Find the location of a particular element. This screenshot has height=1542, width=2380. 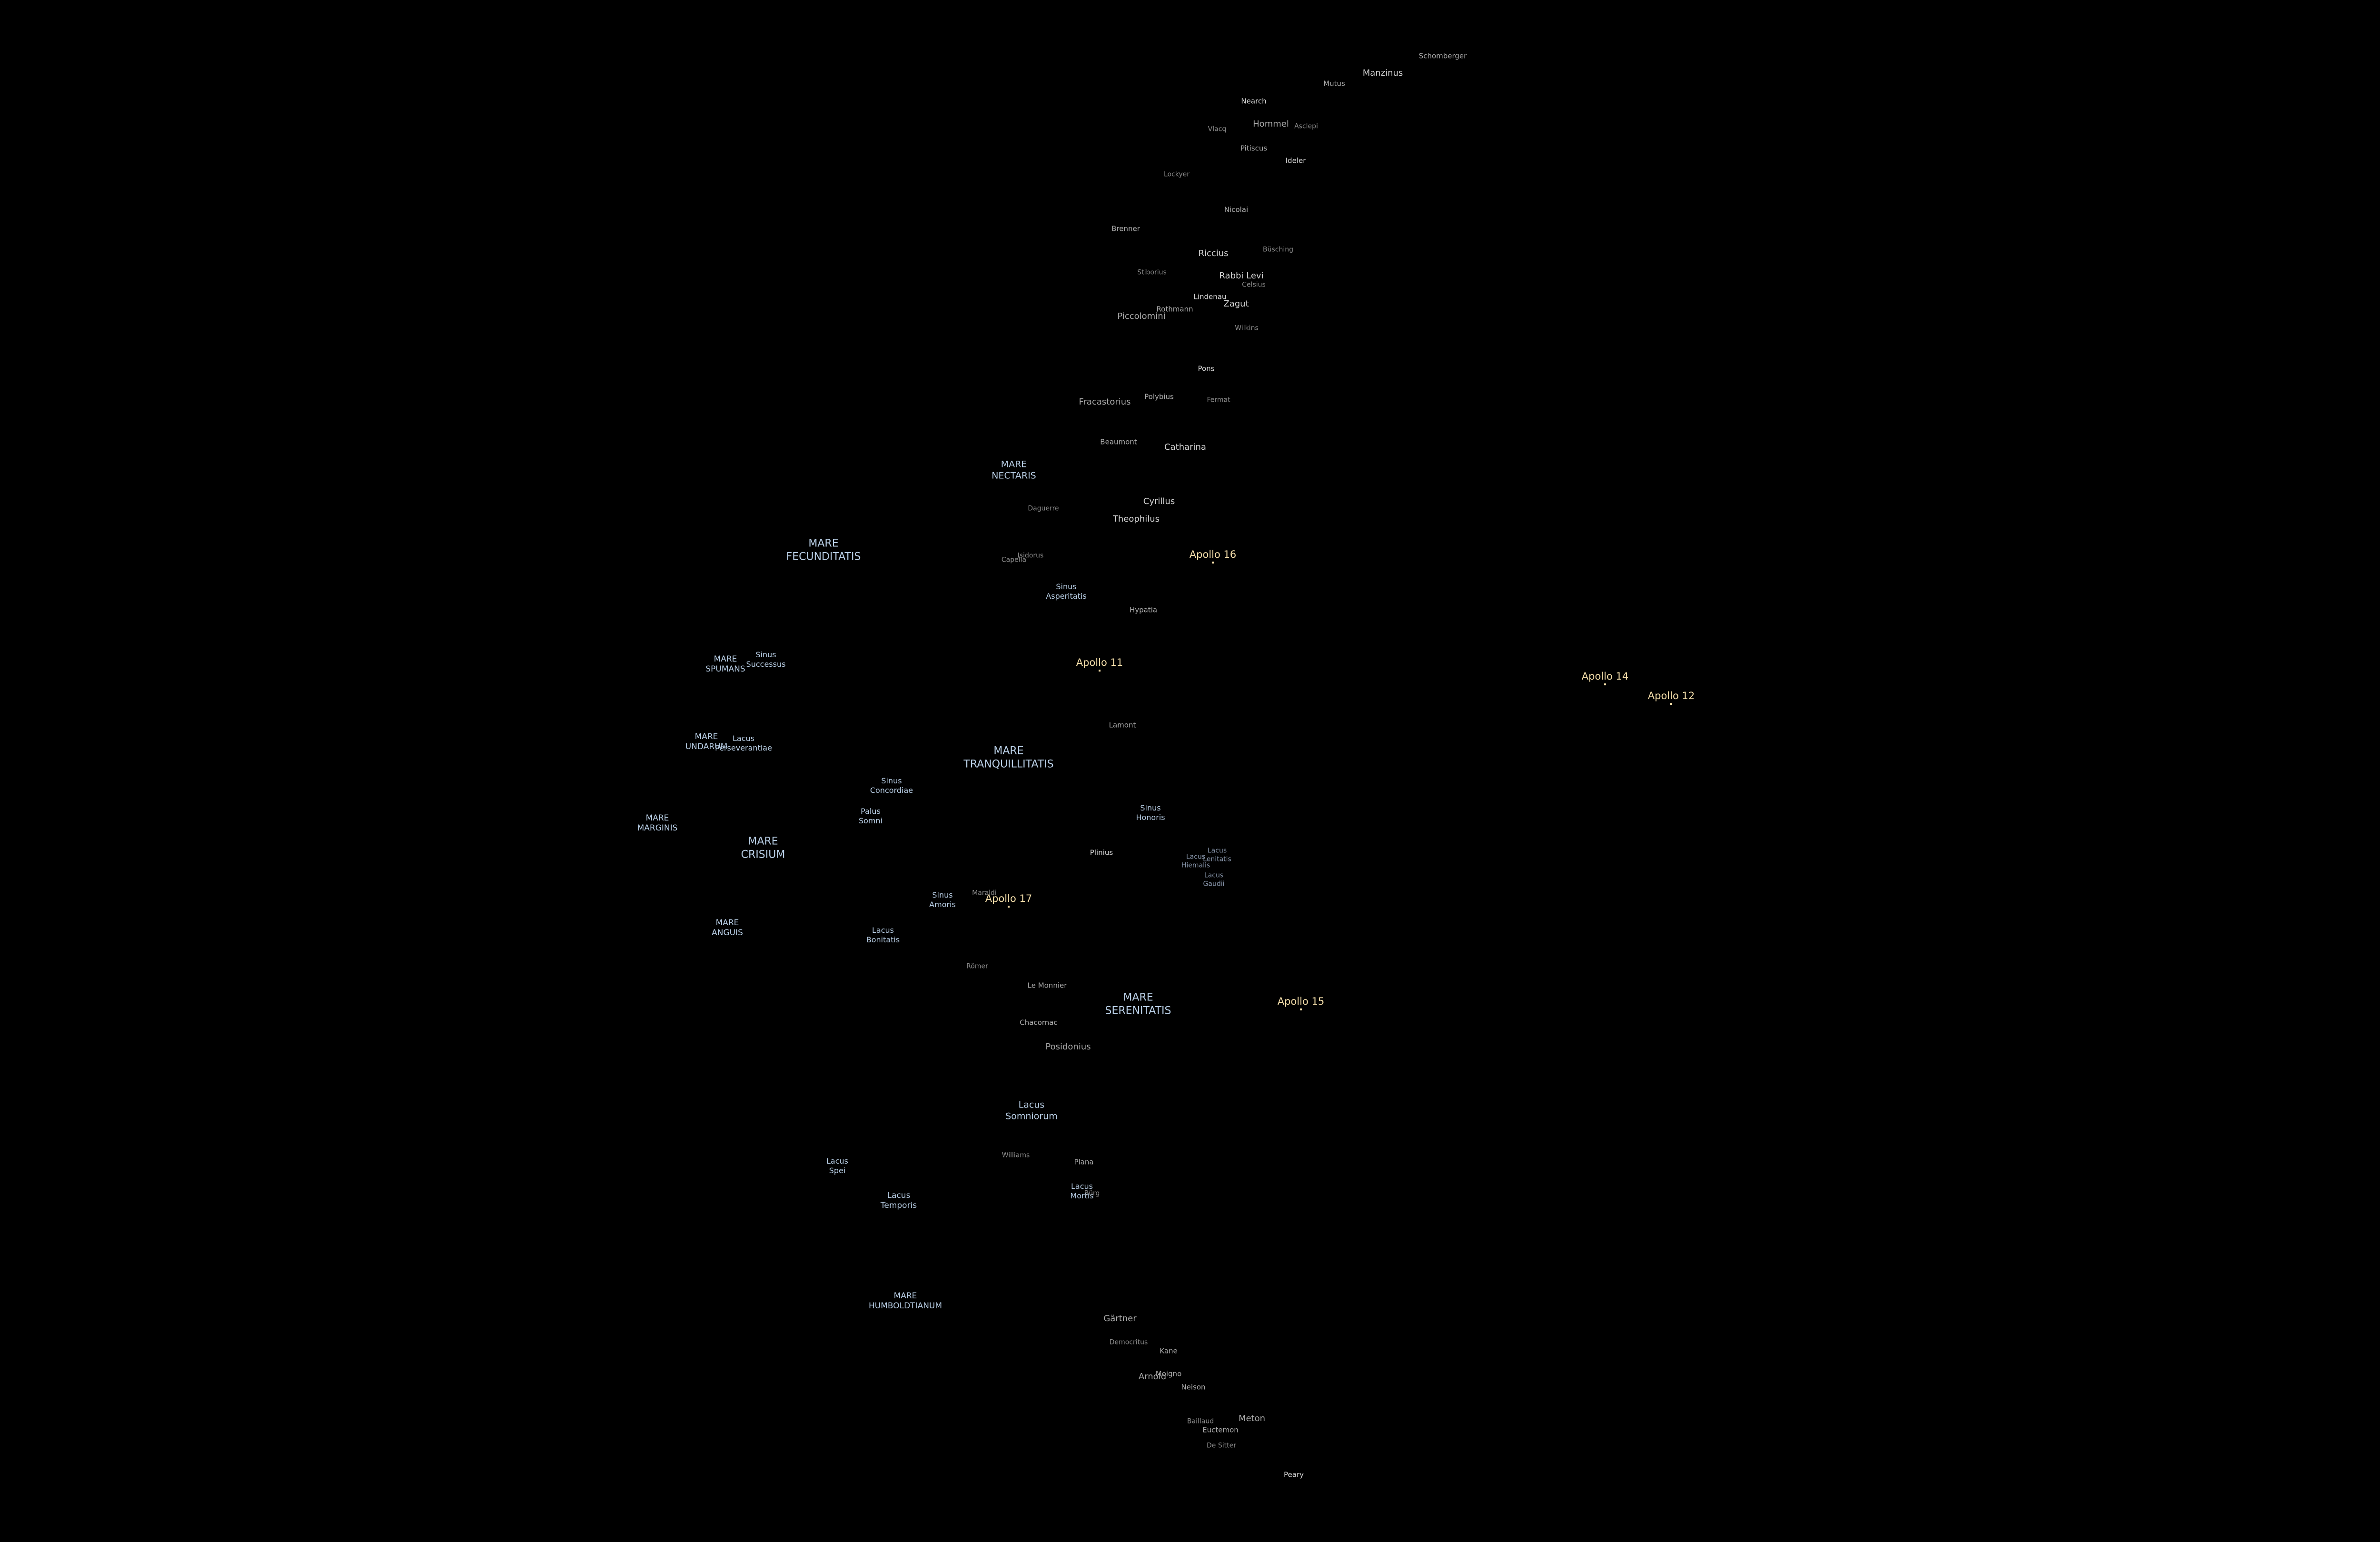

crater-de-sitter-label: De Sitter is located at coordinates (1221, 1446).